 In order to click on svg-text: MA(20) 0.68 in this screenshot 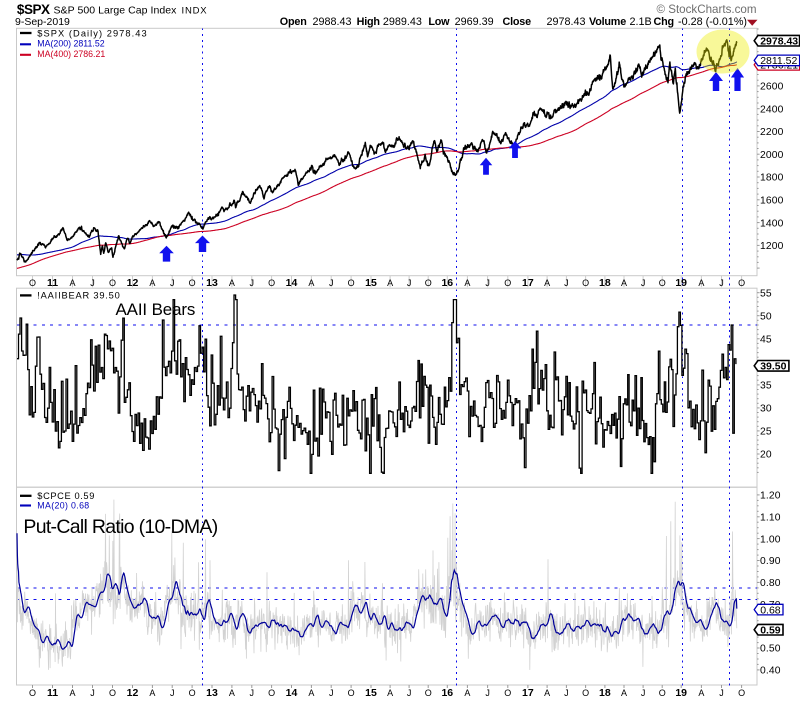, I will do `click(63, 506)`.